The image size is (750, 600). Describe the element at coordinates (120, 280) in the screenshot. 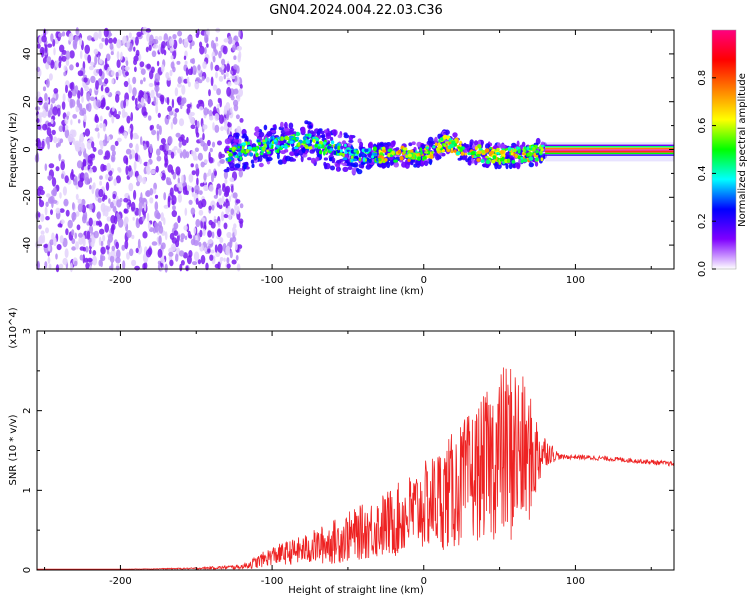

I see `x-tick-label: -200` at that location.